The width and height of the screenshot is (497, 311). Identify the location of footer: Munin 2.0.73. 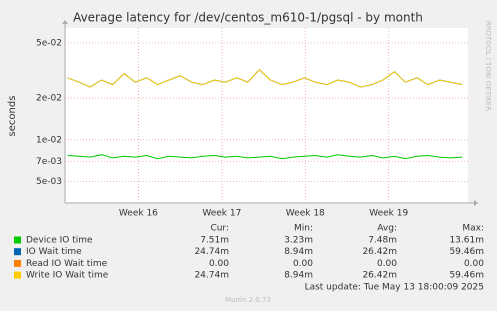
(248, 300).